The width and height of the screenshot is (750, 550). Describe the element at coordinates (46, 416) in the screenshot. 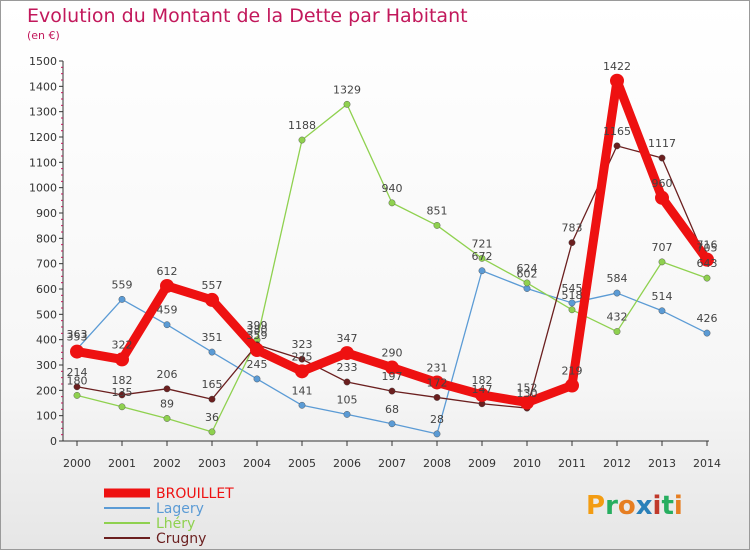

I see `y-tick-label: 100` at that location.